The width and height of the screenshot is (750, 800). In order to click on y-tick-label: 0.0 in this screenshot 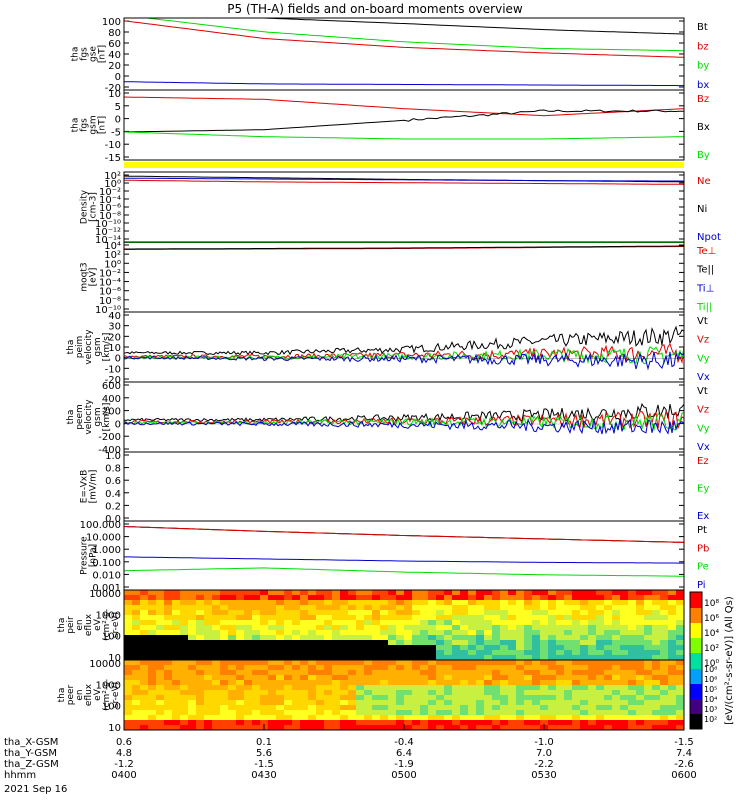, I will do `click(113, 519)`.